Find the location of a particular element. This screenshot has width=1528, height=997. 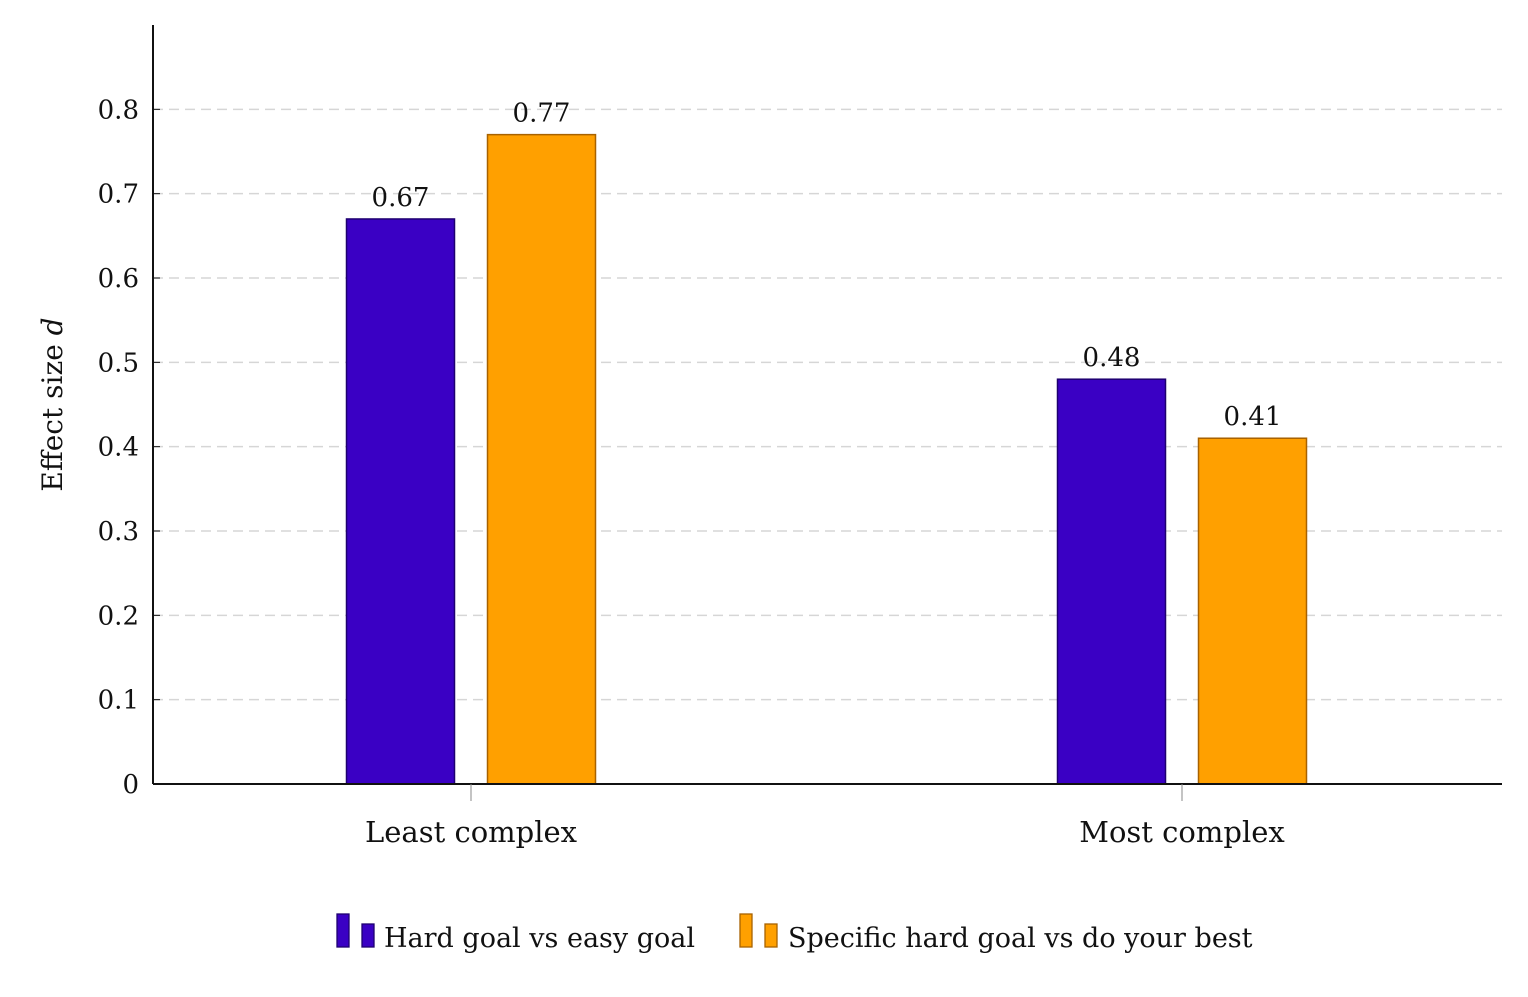

x-tick-label: Least complex is located at coordinates (471, 832).